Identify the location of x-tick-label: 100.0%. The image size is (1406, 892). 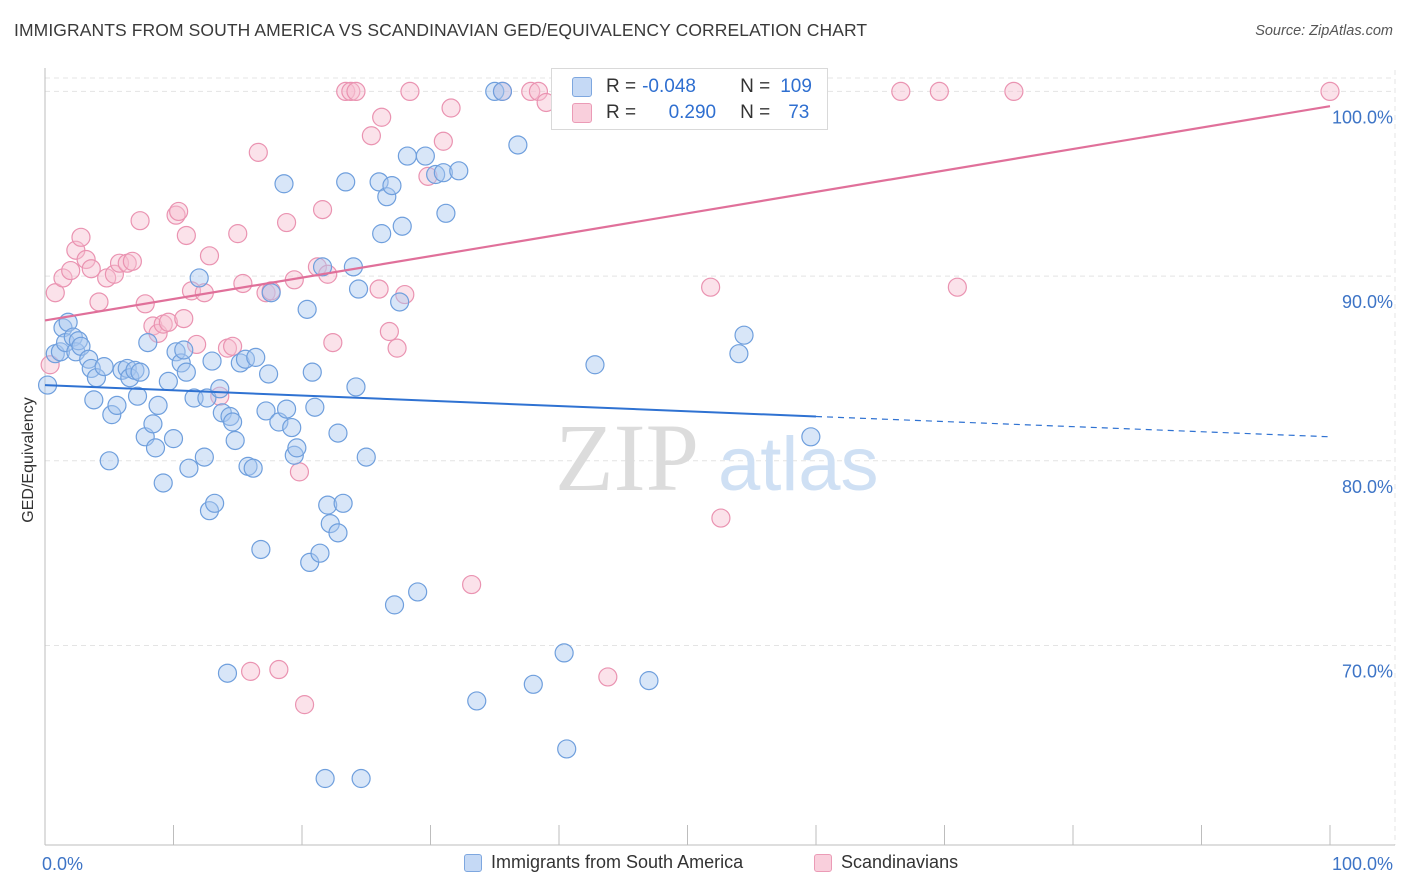
(1362, 864).